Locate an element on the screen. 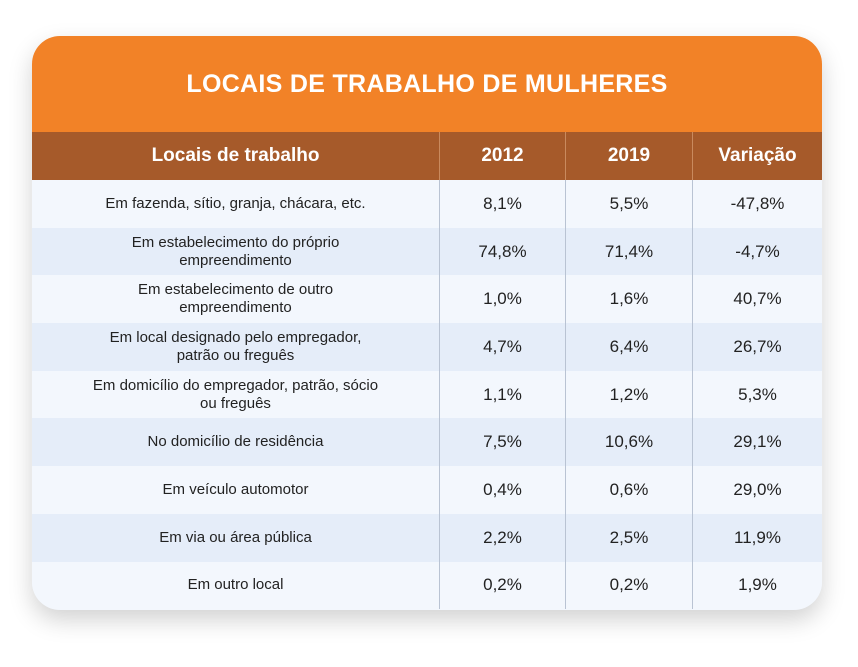 Image resolution: width=858 pixels, height=667 pixels. table-cell: 74,8% is located at coordinates (503, 251).